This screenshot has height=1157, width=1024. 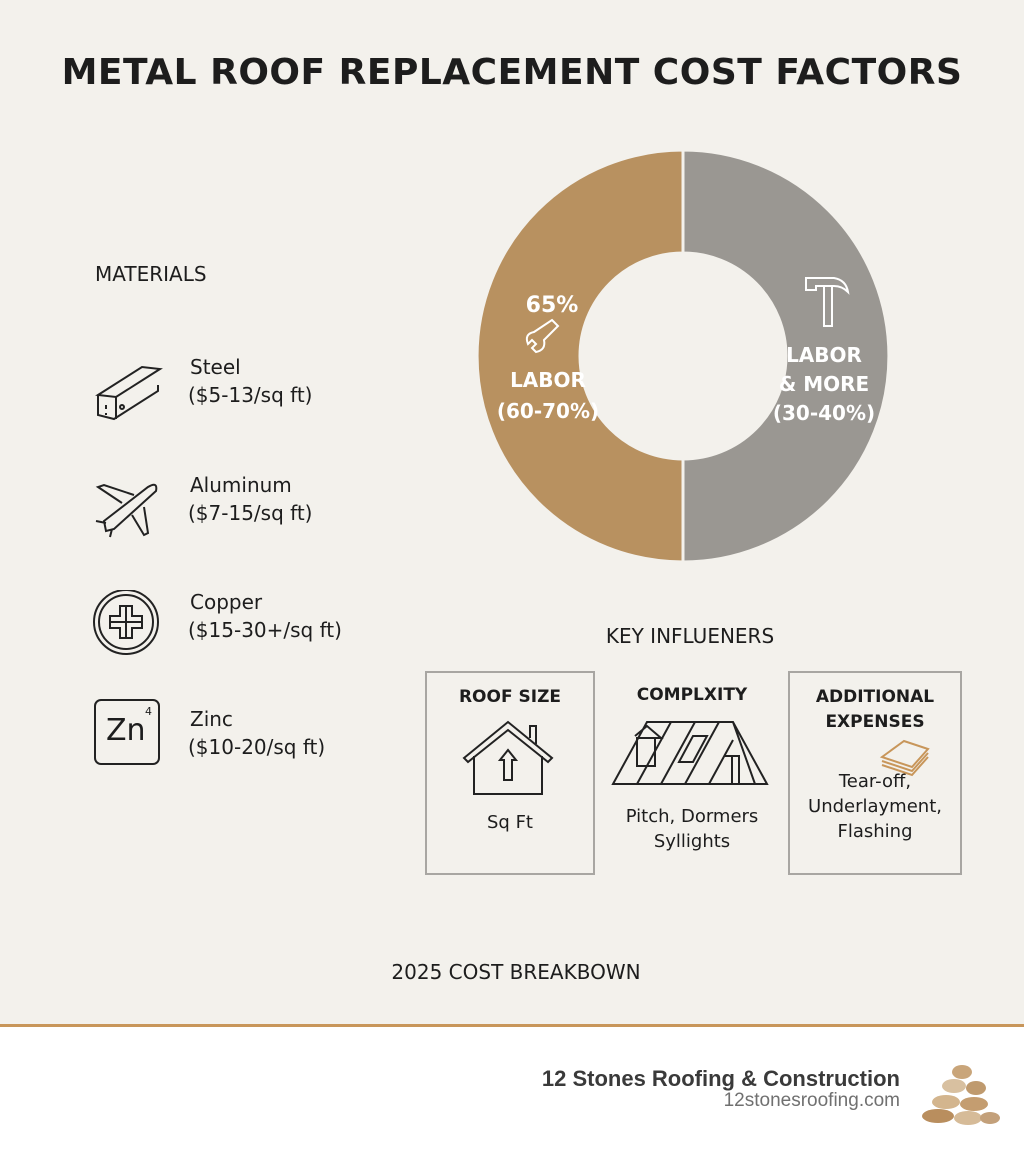 What do you see at coordinates (692, 816) in the screenshot?
I see `box-text: Pitch, Dormers` at bounding box center [692, 816].